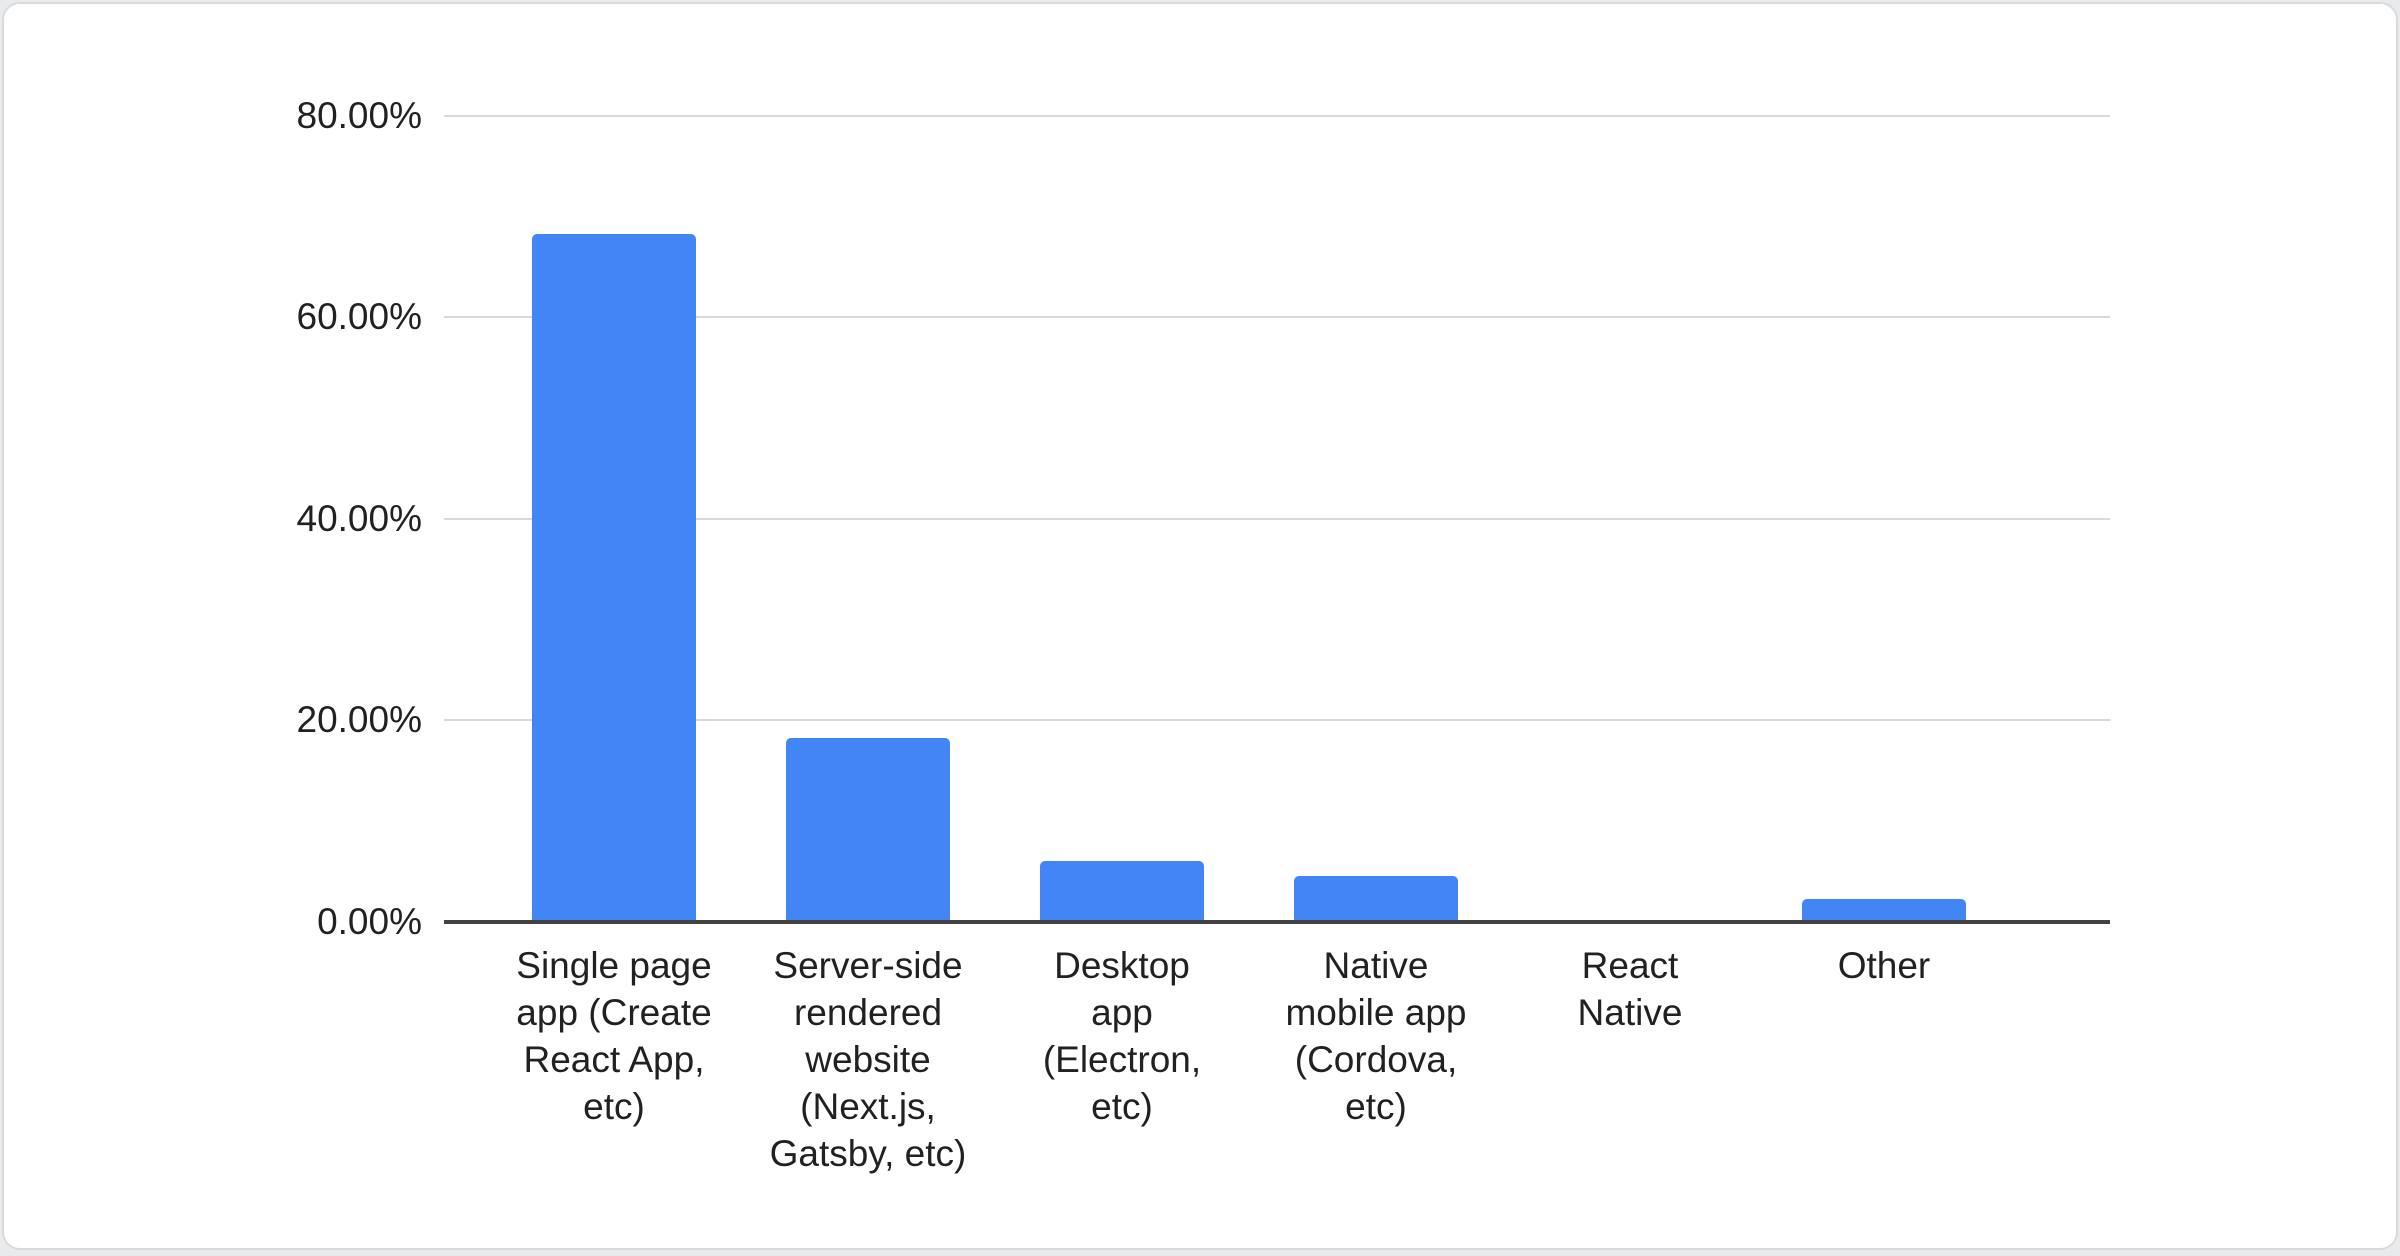 This screenshot has width=2400, height=1256. I want to click on y-tick-label: 60.00%, so click(359, 317).